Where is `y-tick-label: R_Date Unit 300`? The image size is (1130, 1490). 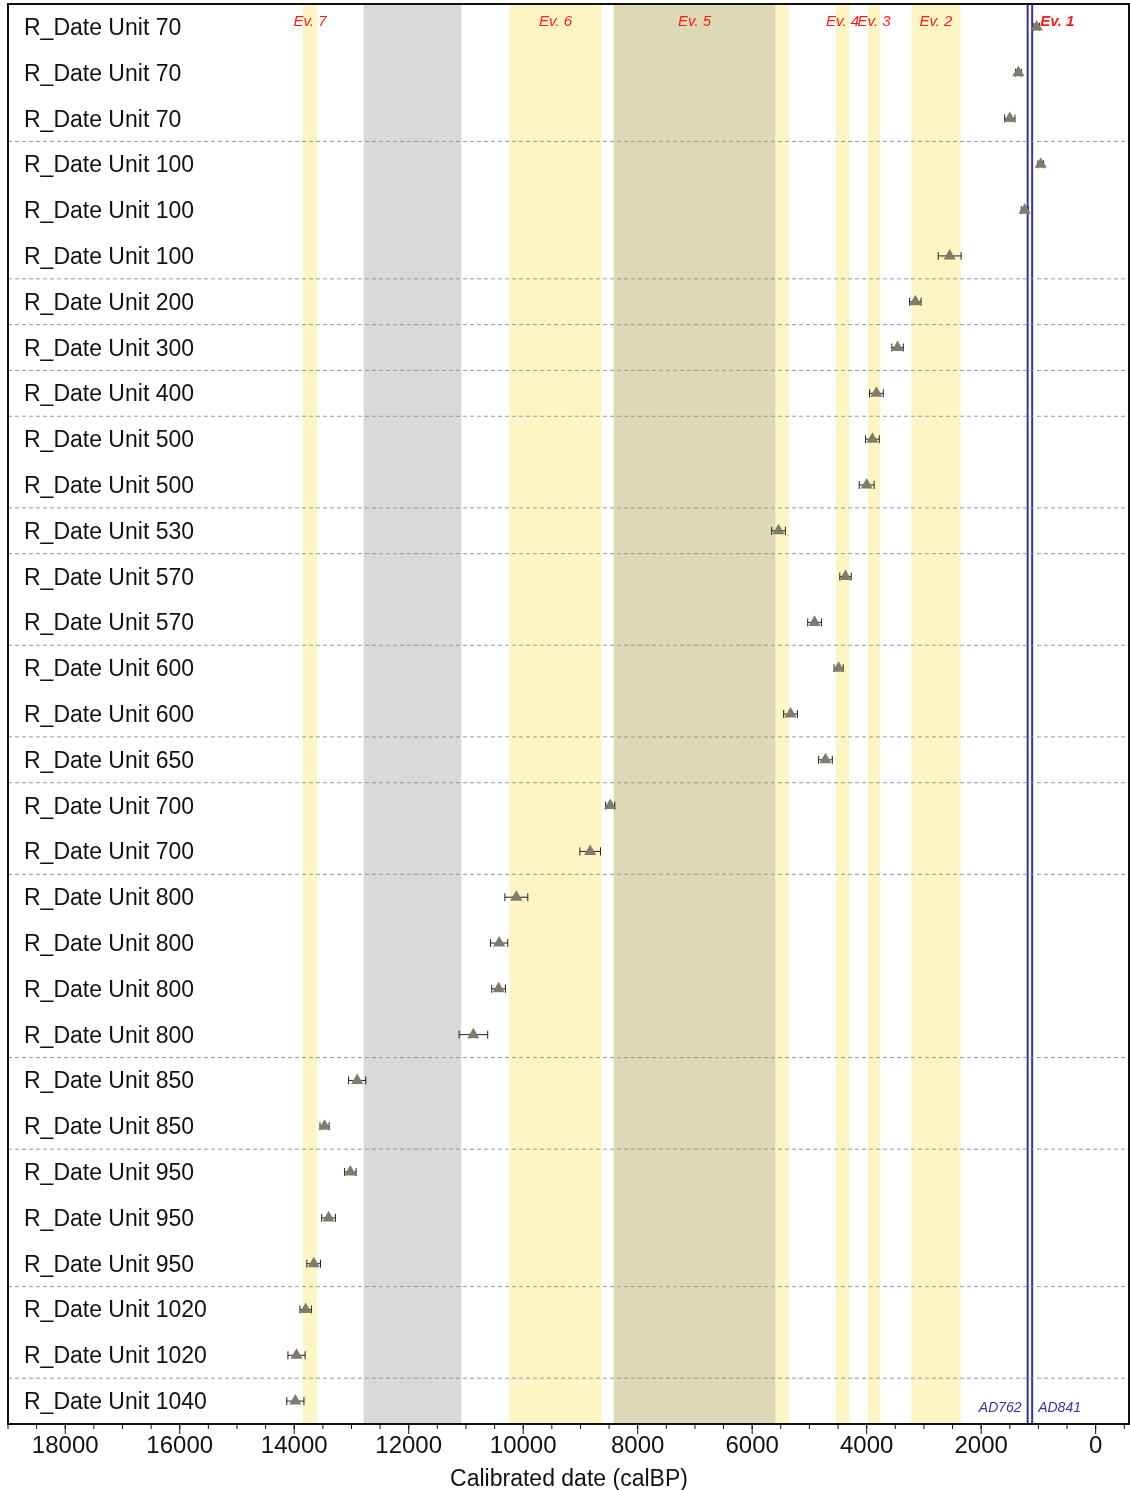
y-tick-label: R_Date Unit 300 is located at coordinates (109, 347).